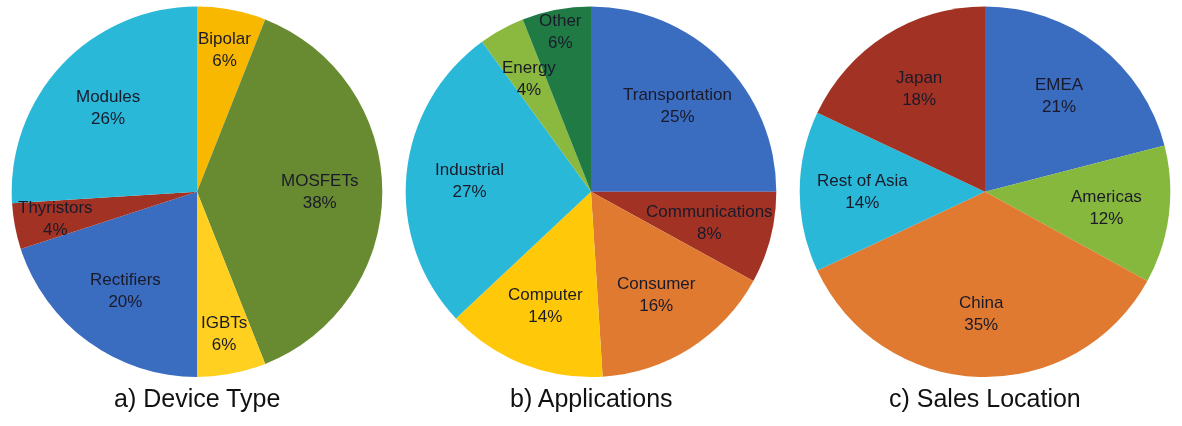 This screenshot has width=1182, height=426. Describe the element at coordinates (919, 77) in the screenshot. I see `slice-label: Japan` at that location.